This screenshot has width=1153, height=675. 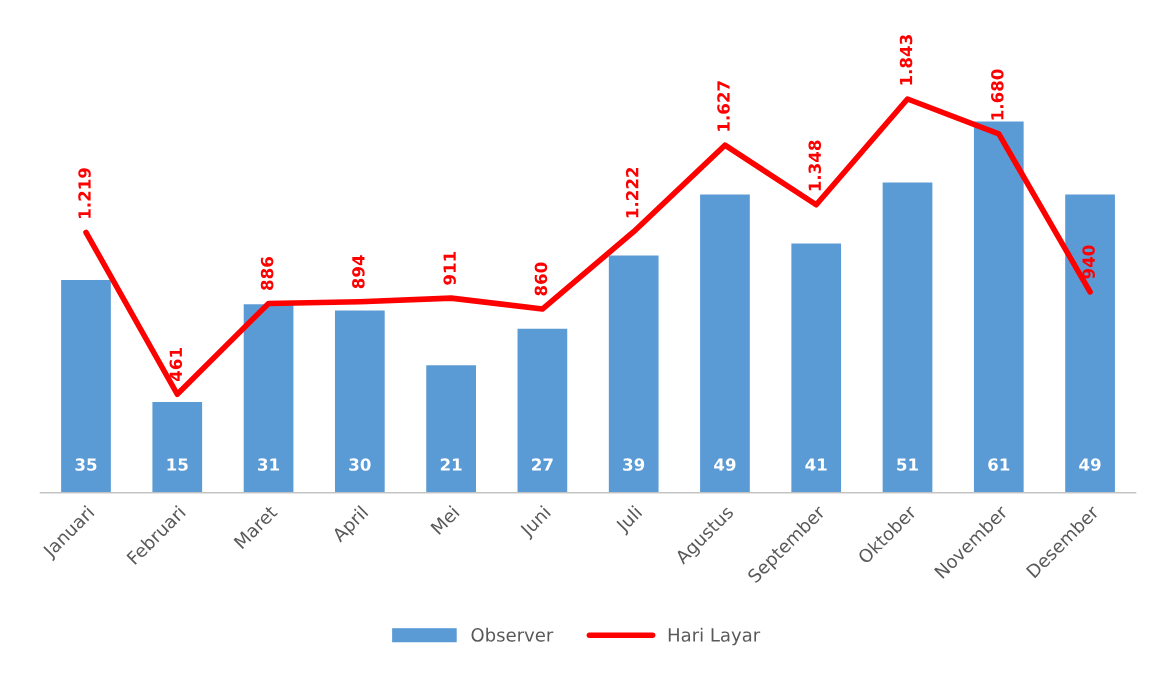 I want to click on data-label: 31, so click(x=268, y=464).